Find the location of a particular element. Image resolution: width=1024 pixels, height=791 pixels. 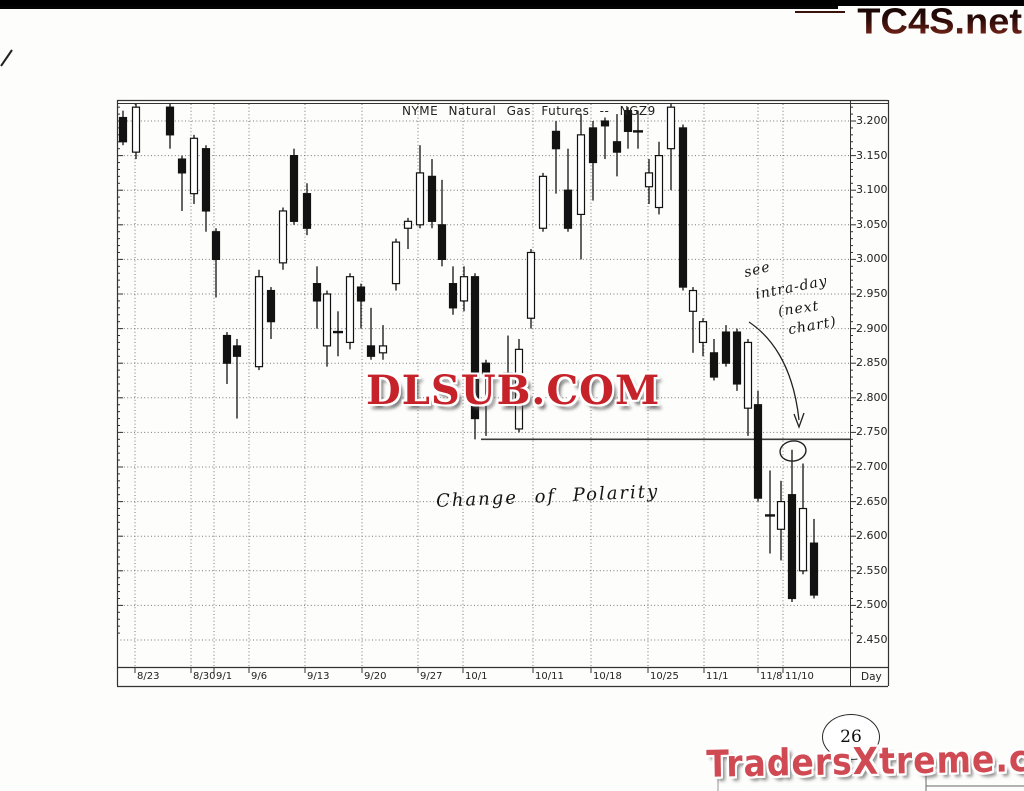

y-axis-label: 3.100 is located at coordinates (872, 190).